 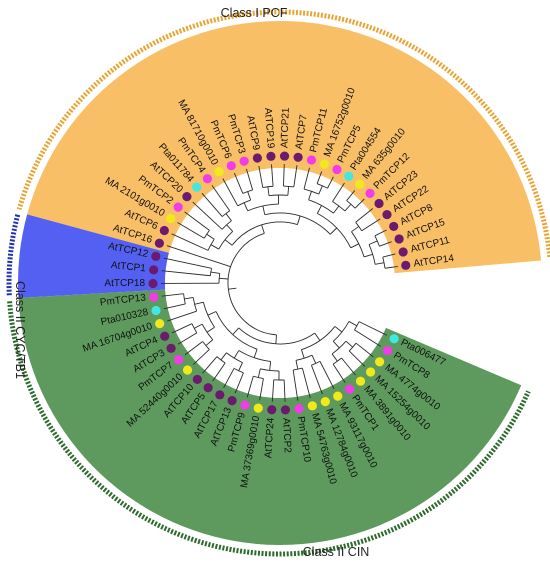 What do you see at coordinates (128, 267) in the screenshot?
I see `leaf-label: AtTCP1` at bounding box center [128, 267].